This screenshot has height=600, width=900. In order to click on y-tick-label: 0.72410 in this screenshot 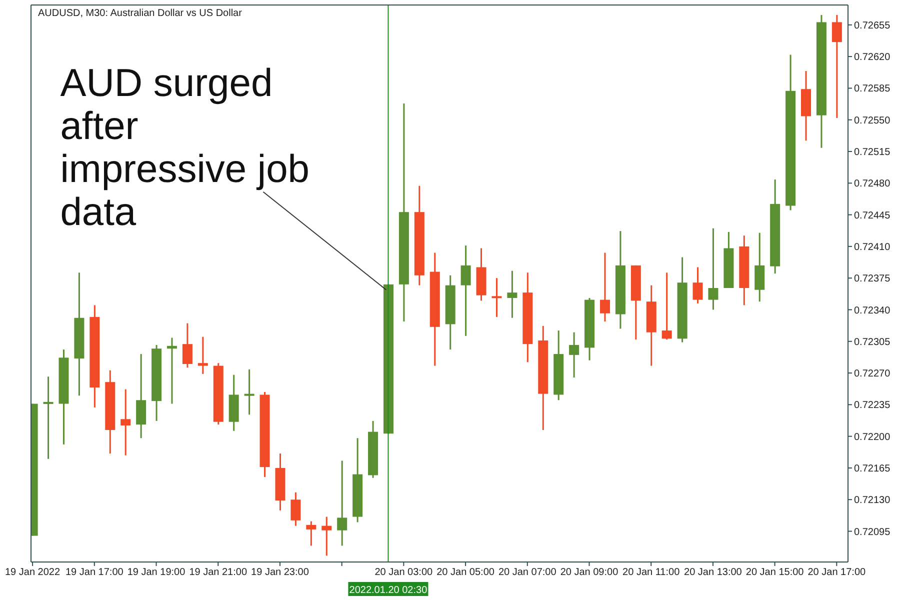, I will do `click(872, 247)`.